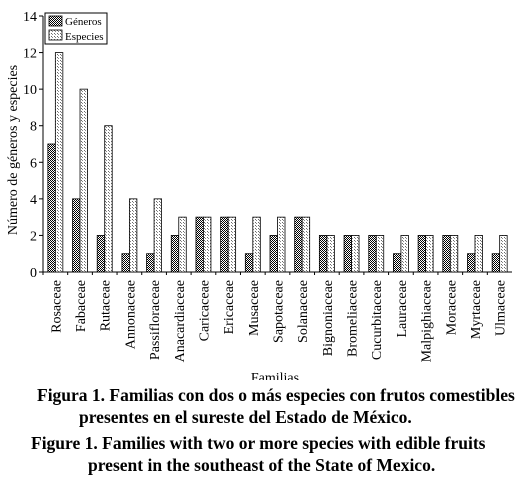 The height and width of the screenshot is (488, 520). I want to click on y-tick-label: 2, so click(33, 236).